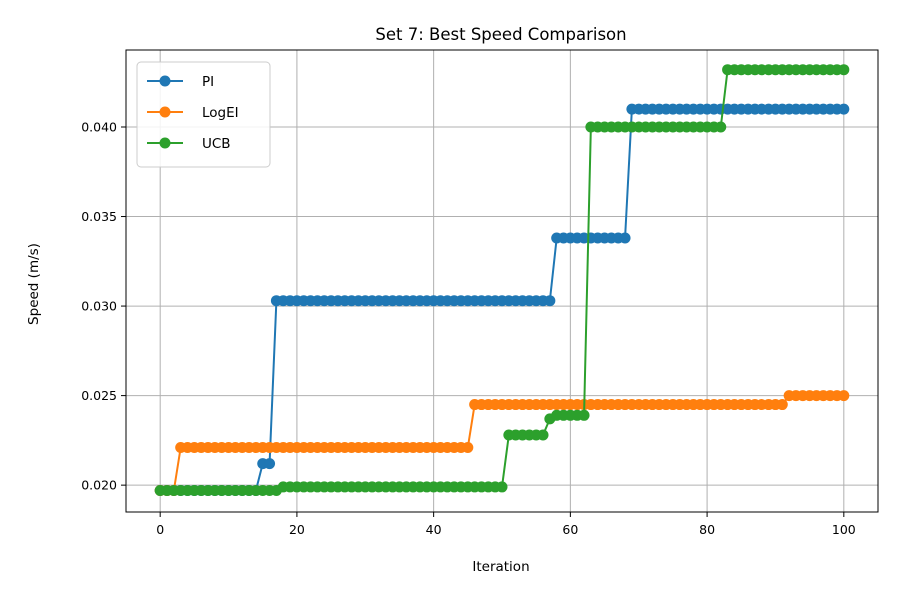 The image size is (900, 600). What do you see at coordinates (189, 144) in the screenshot?
I see `legend-item-ucb: UCB` at bounding box center [189, 144].